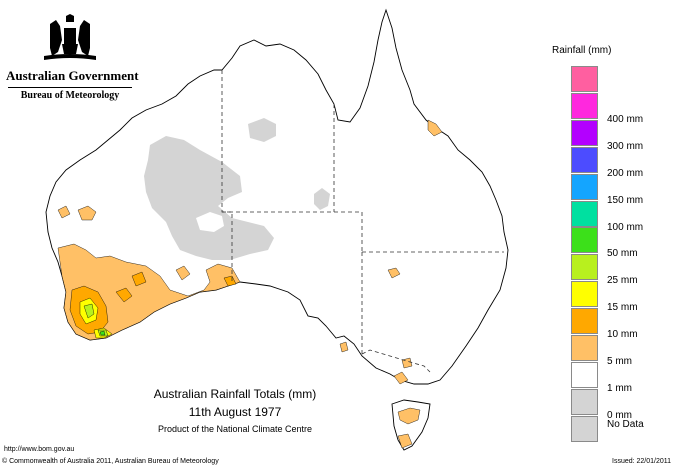 Image resolution: width=680 pixels, height=467 pixels. I want to click on bureau-title: Bureau of Meteorology, so click(70, 95).